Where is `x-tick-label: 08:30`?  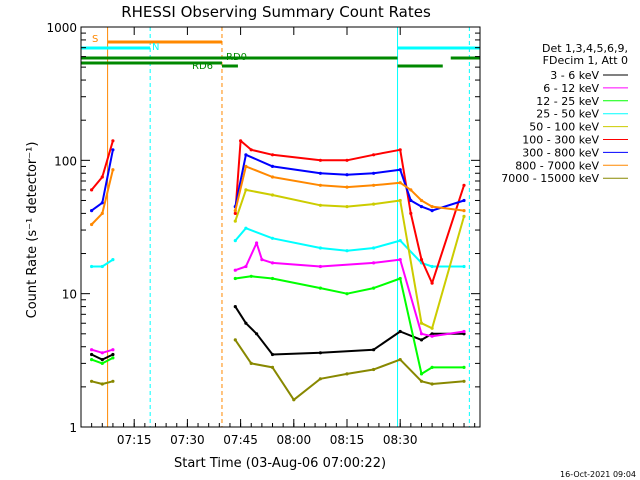 x-tick-label: 08:30 is located at coordinates (400, 440).